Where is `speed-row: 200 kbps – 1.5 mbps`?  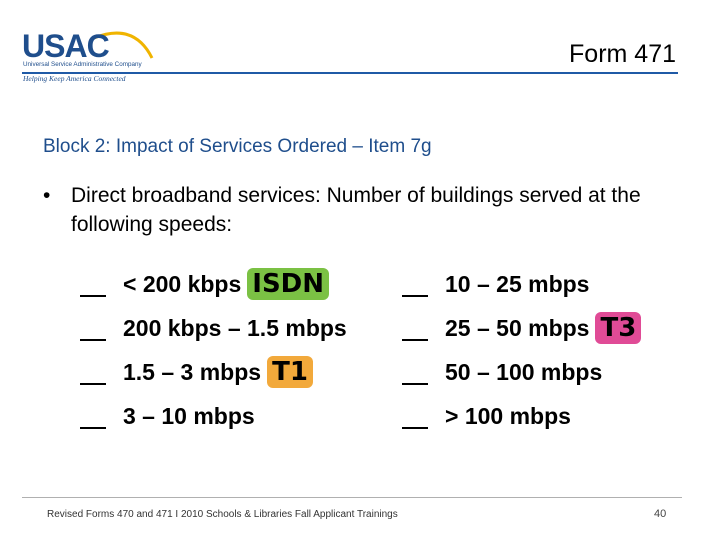
speed-row: 200 kbps – 1.5 mbps is located at coordinates (213, 328).